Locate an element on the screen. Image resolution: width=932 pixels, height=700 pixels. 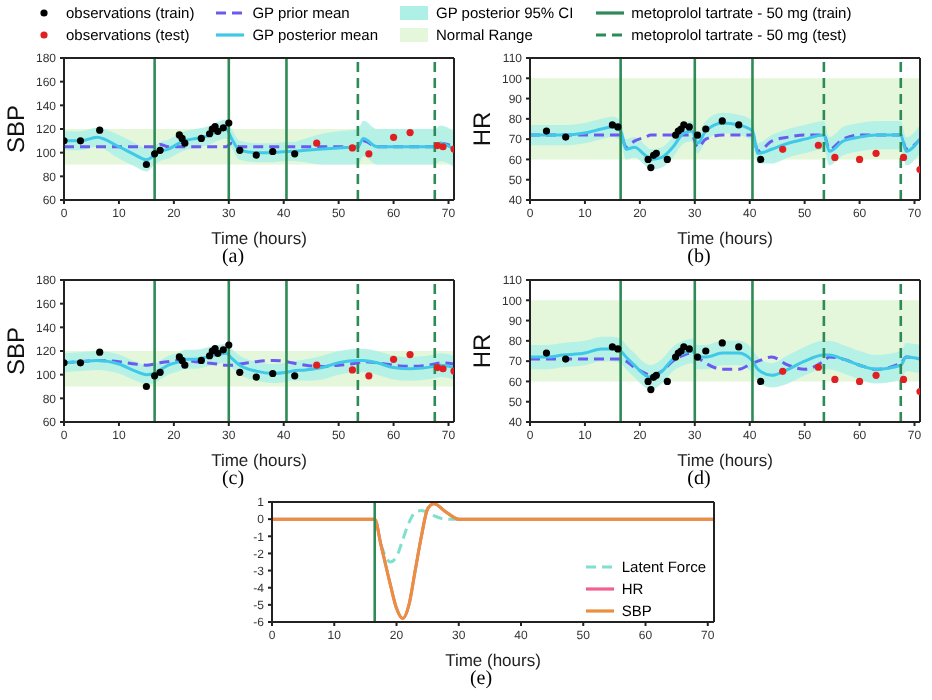
text: (c) is located at coordinates (233, 480).